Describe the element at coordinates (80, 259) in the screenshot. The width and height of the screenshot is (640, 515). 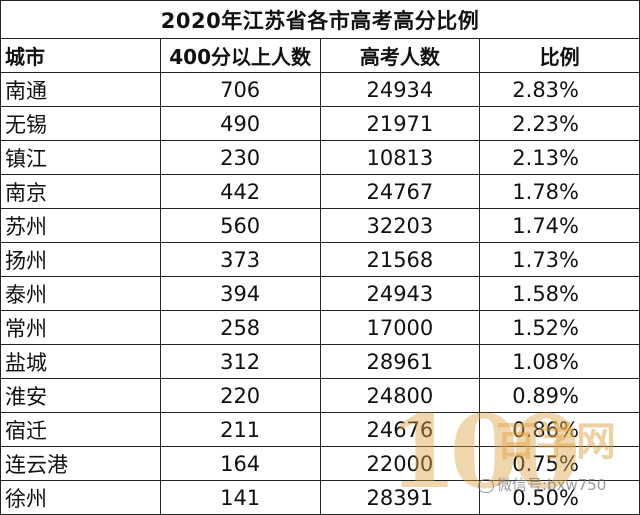
I see `cell-city: 扬州` at that location.